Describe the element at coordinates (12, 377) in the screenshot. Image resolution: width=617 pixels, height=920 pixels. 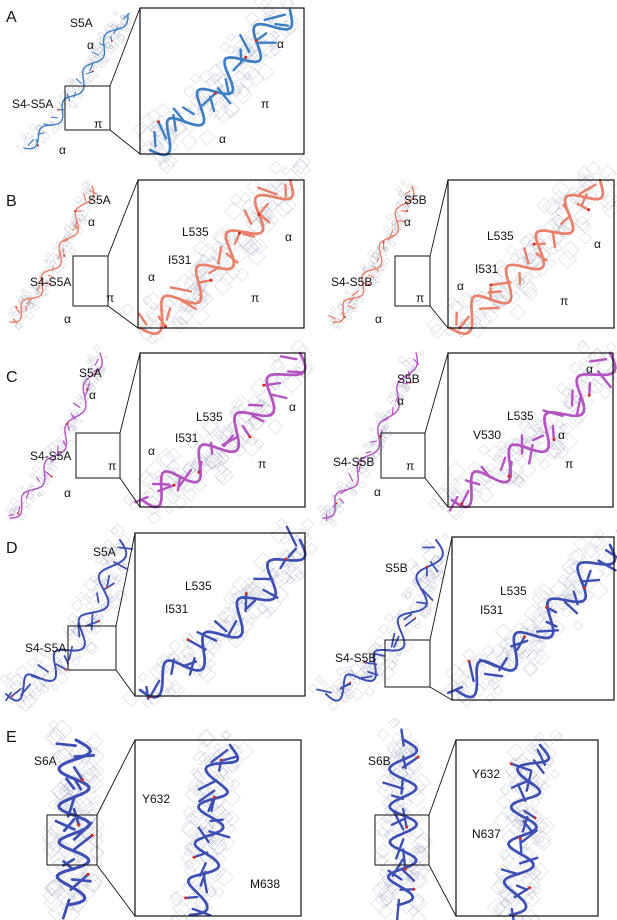
I see `panel-letter: C` at that location.